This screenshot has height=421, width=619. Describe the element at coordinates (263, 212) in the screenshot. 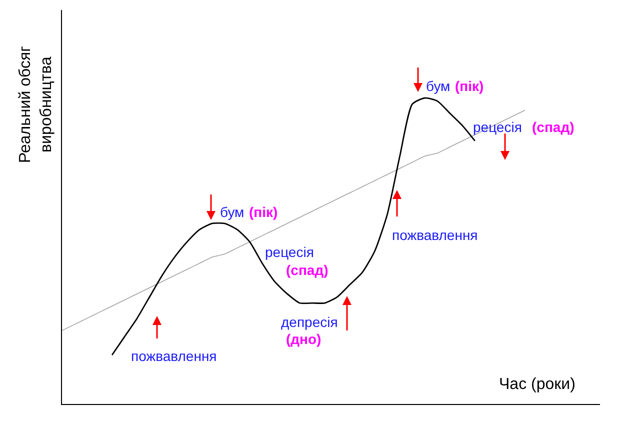

I see `annotation: (пік)` at that location.